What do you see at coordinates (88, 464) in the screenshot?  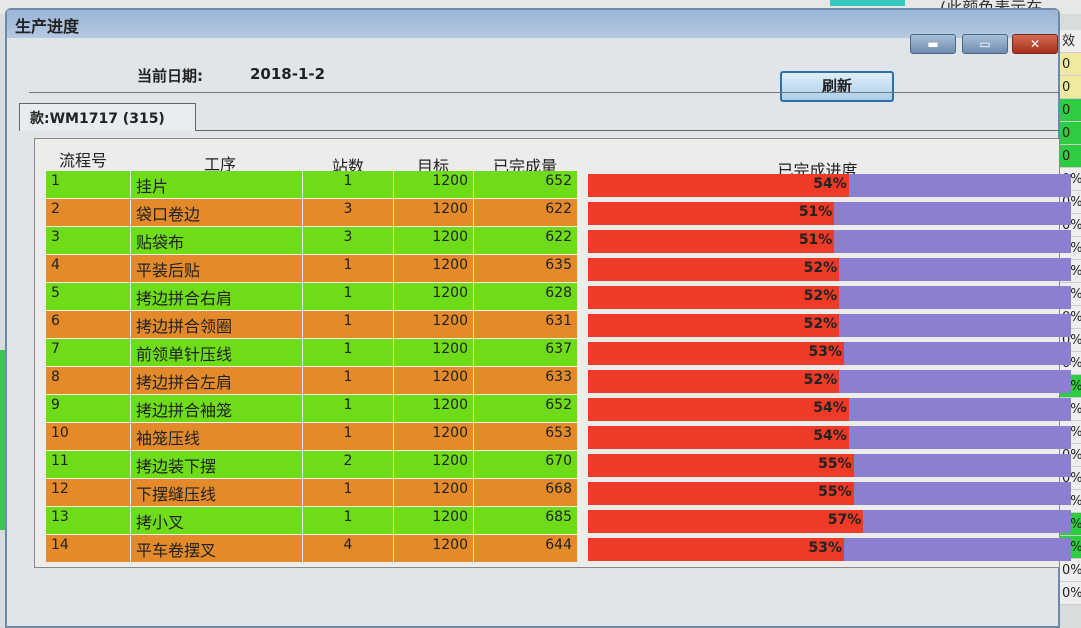 I see `cell-flow-no: 11` at bounding box center [88, 464].